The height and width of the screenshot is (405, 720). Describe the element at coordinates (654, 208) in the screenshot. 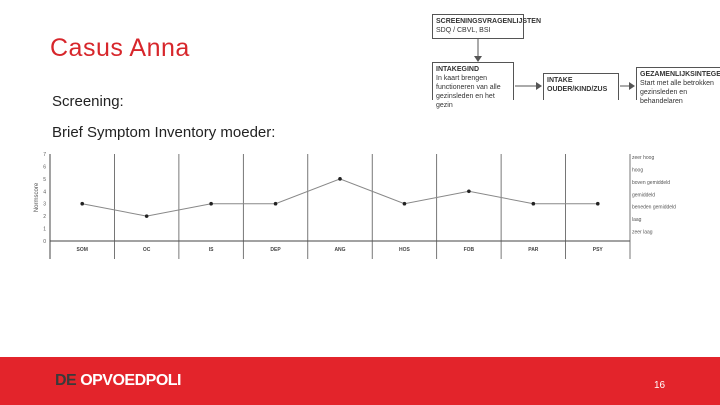

I see `norm-category-label: beneden gemiddeld` at that location.